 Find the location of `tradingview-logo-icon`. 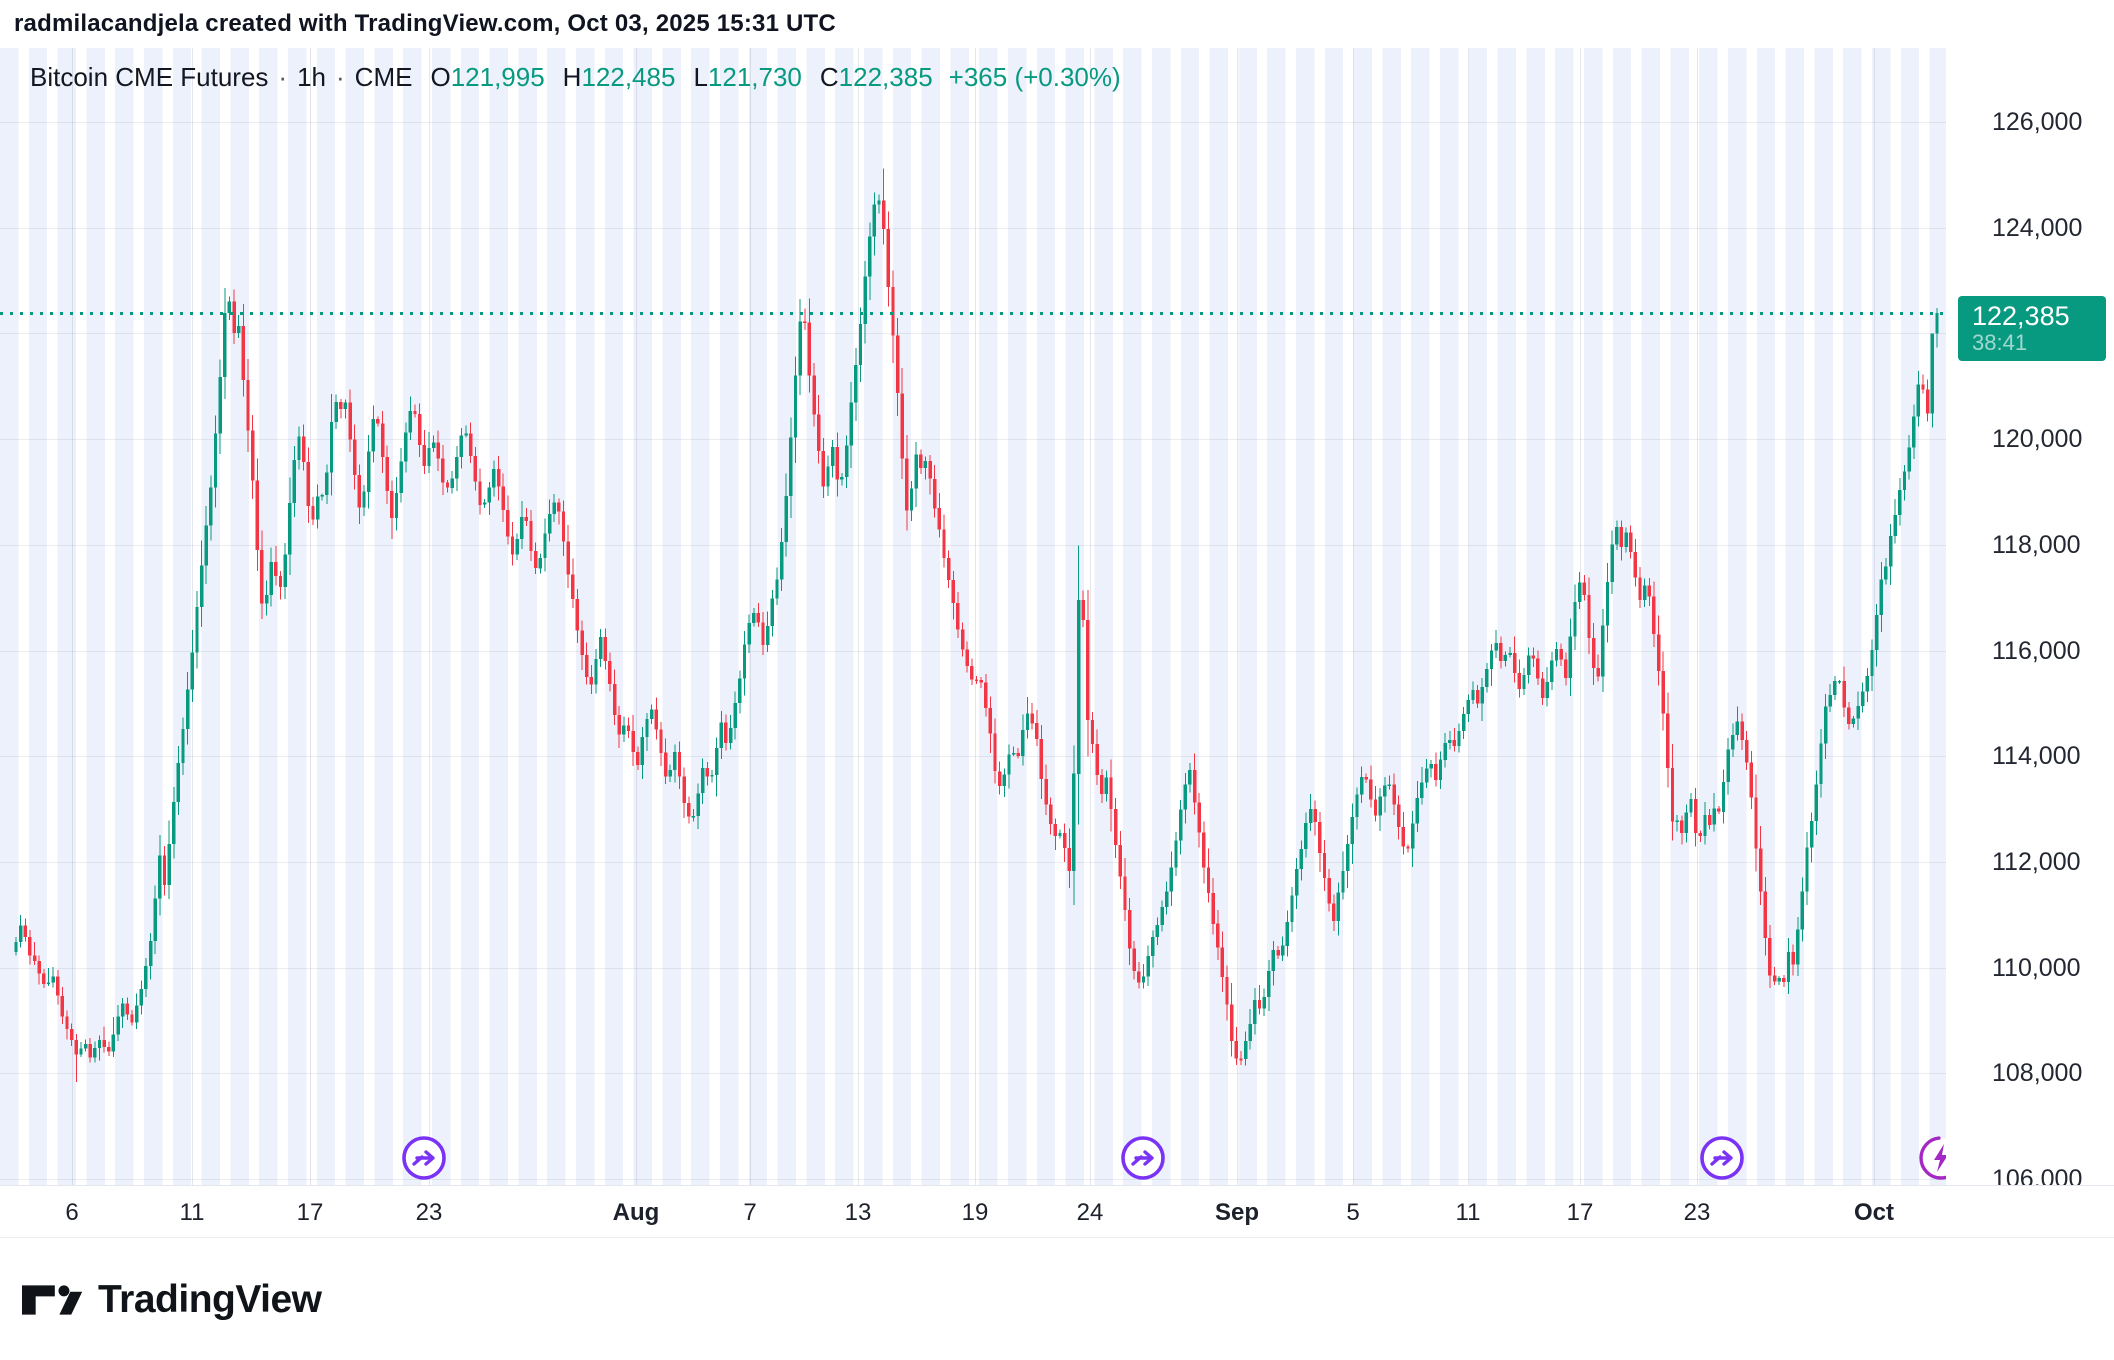

tradingview-logo-icon is located at coordinates (53, 1300).